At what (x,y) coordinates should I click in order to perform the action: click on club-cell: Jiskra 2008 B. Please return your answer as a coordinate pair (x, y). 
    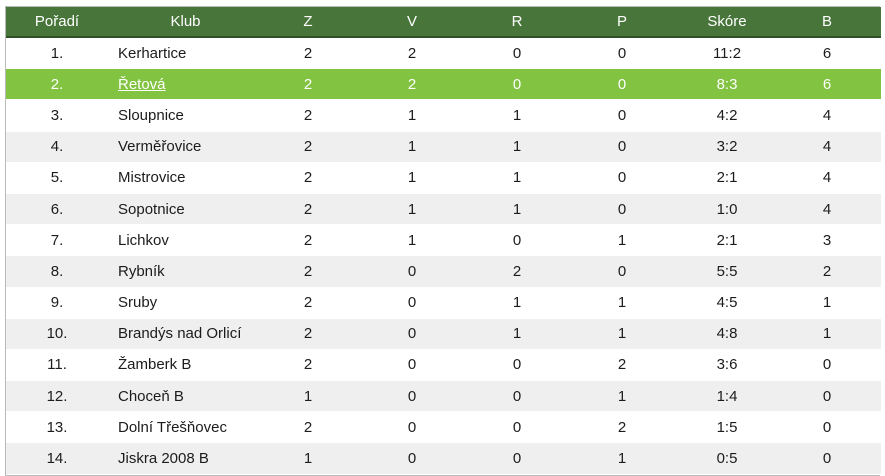
    Looking at the image, I should click on (185, 458).